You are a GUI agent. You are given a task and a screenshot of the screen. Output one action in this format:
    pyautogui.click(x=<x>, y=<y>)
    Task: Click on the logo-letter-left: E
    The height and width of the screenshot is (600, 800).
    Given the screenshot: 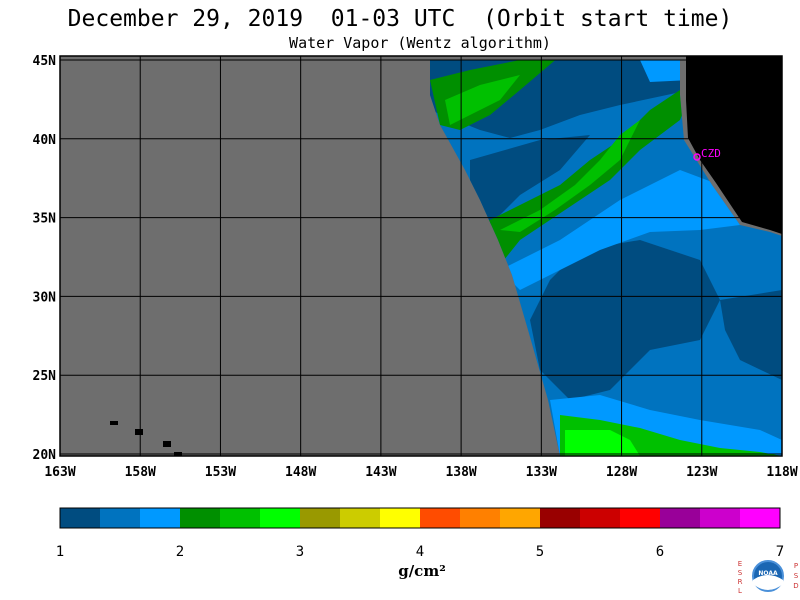 What is the action you would take?
    pyautogui.click(x=740, y=564)
    